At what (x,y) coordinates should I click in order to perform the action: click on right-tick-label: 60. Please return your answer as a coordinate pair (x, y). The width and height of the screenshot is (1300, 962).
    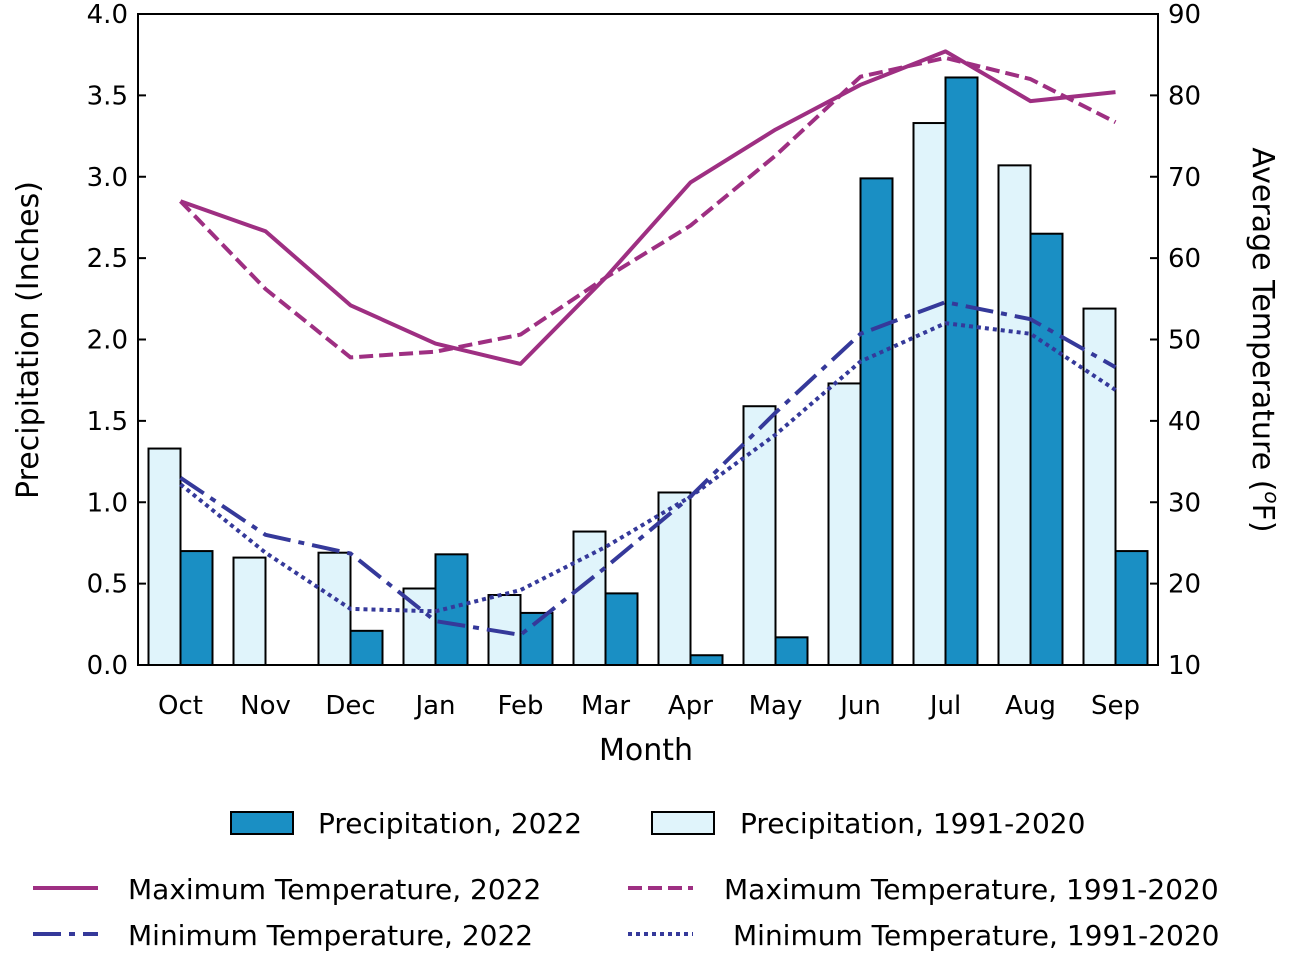
    Looking at the image, I should click on (1184, 259).